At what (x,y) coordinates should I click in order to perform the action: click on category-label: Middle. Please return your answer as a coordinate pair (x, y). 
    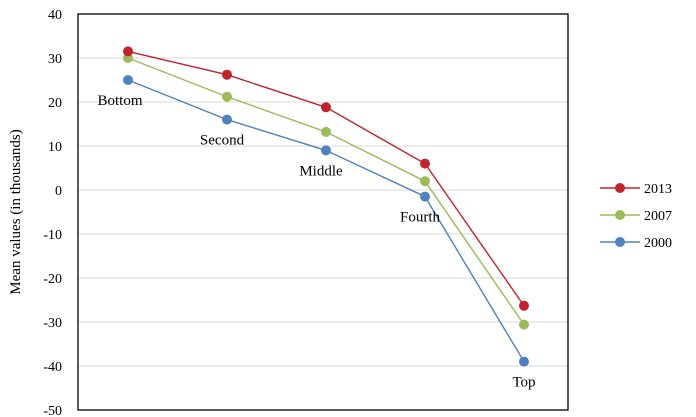
    Looking at the image, I should click on (321, 171).